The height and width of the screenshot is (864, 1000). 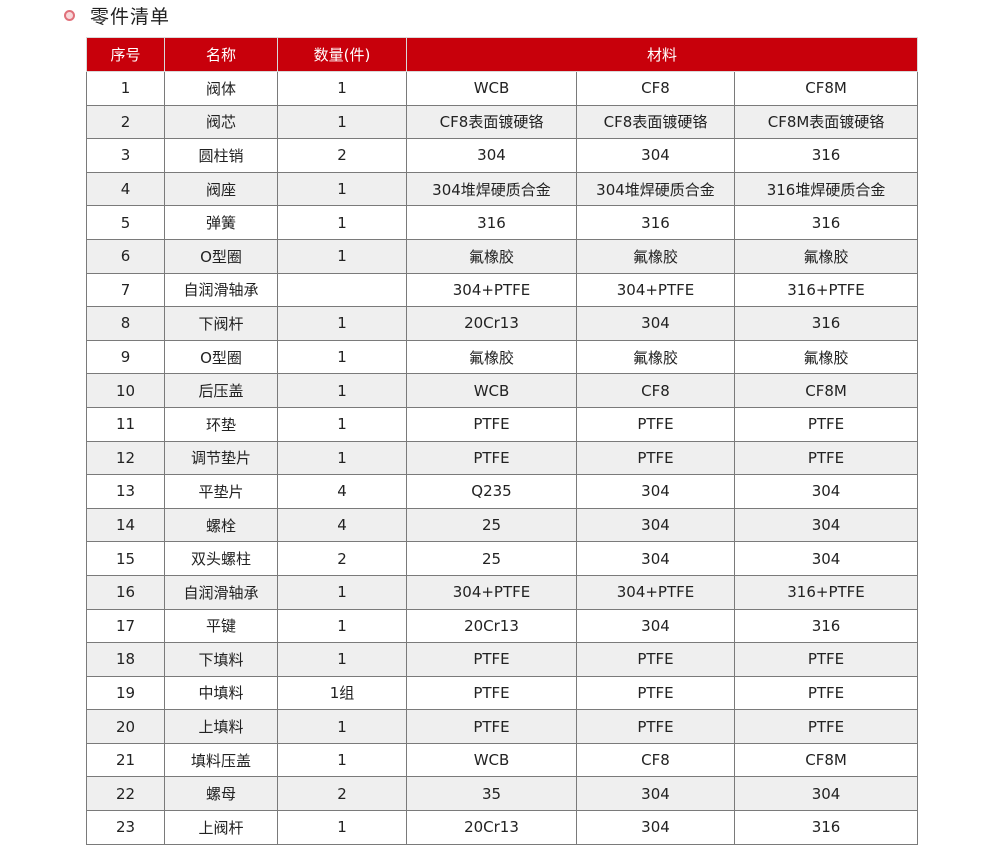 What do you see at coordinates (502, 189) in the screenshot?
I see `table-row: 4 阀座 1 304堆焊硬质合金 304堆焊硬质合金 316堆焊硬质合金` at bounding box center [502, 189].